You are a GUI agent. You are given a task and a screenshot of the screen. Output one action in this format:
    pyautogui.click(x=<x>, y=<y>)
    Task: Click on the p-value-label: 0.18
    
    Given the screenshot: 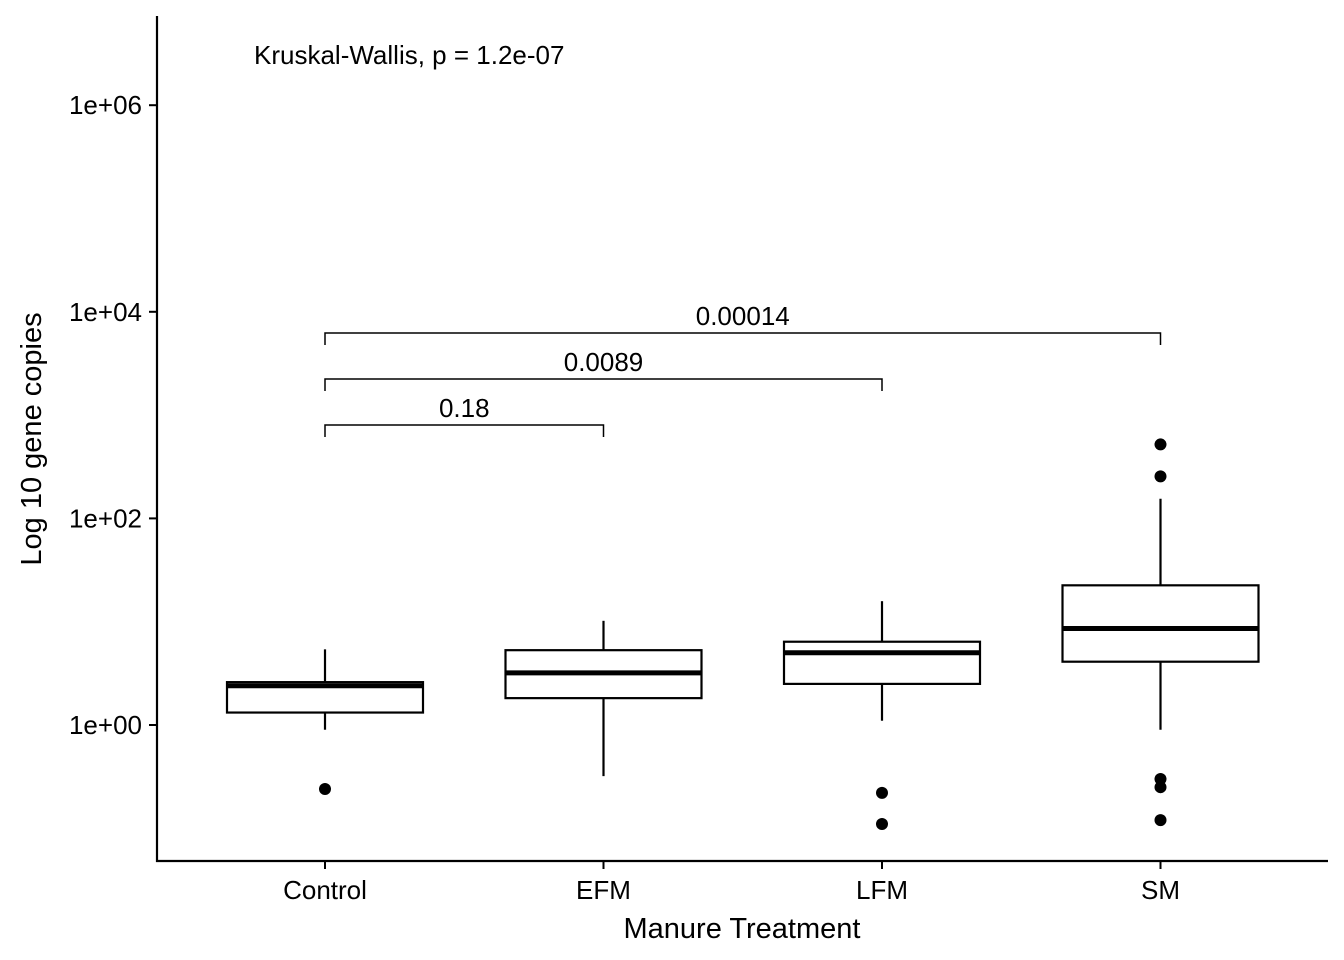 What is the action you would take?
    pyautogui.click(x=464, y=408)
    